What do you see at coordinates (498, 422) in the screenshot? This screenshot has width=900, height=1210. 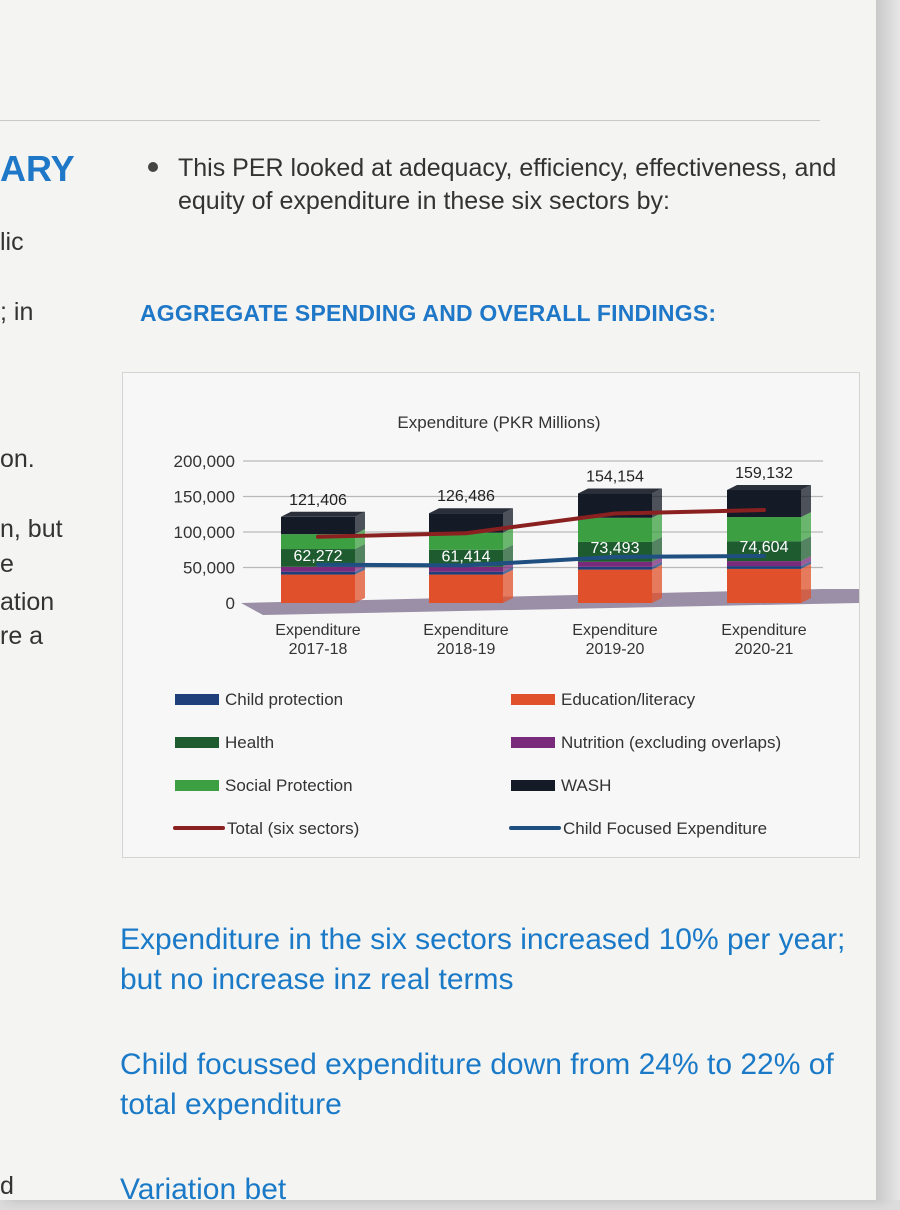 I see `chart-title: Expenditure (PKR Millions)` at bounding box center [498, 422].